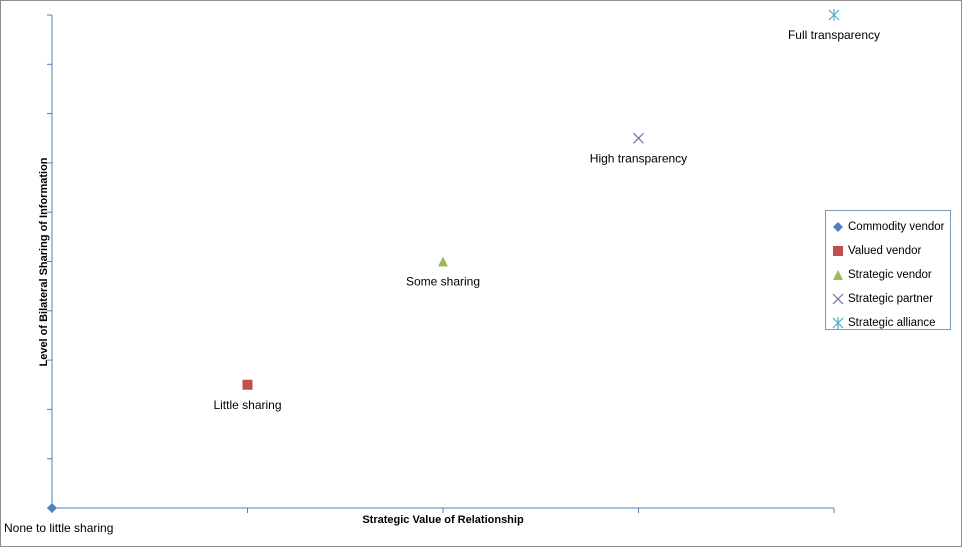  I want to click on data-point-commodity-vendor, so click(52, 508).